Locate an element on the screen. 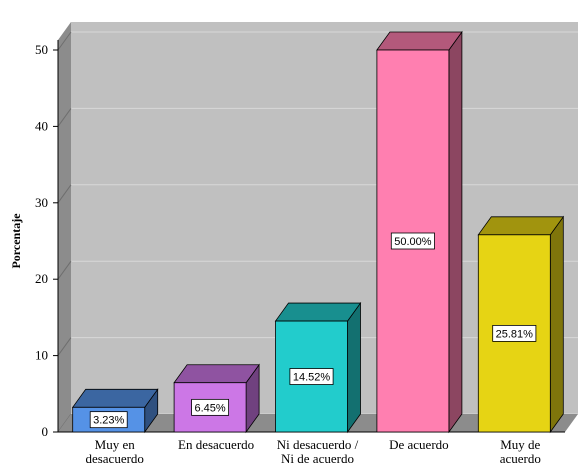 The image size is (585, 473). y-tick-label: 40 is located at coordinates (41, 125).